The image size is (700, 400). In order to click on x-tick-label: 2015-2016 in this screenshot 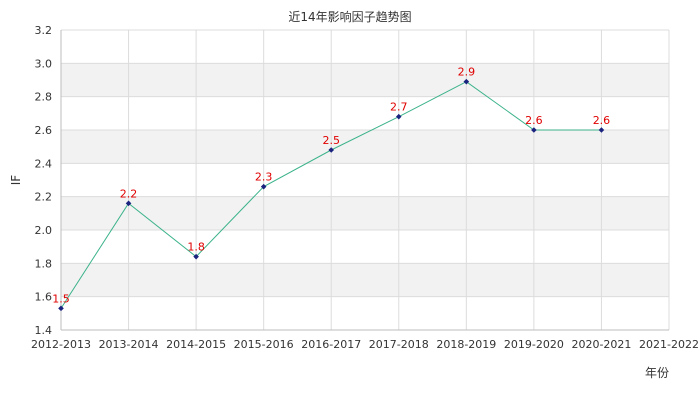, I will do `click(264, 344)`.